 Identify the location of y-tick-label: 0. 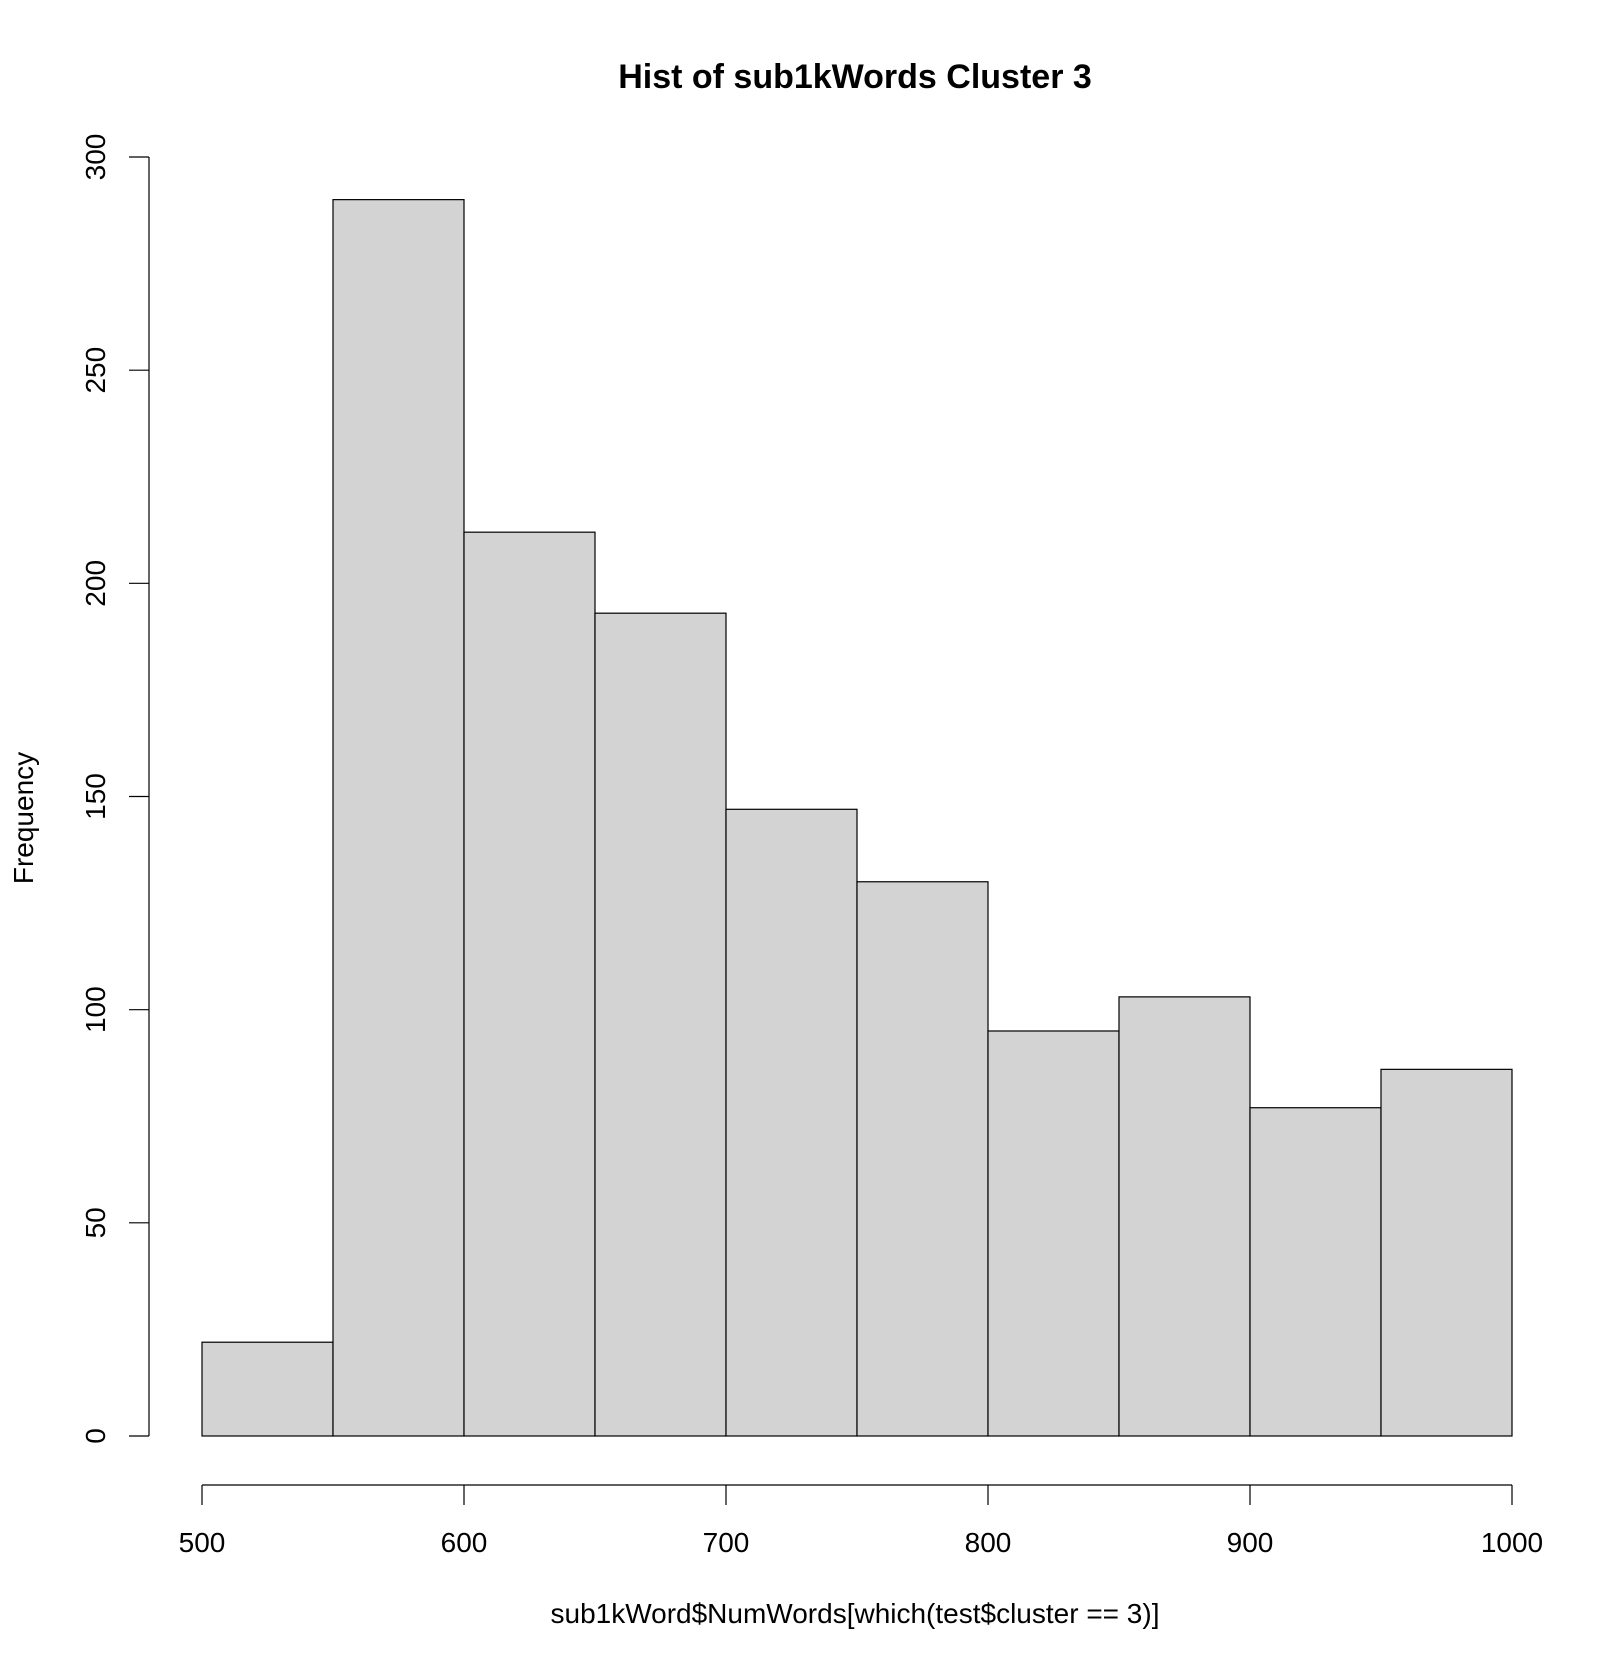
(95, 1436).